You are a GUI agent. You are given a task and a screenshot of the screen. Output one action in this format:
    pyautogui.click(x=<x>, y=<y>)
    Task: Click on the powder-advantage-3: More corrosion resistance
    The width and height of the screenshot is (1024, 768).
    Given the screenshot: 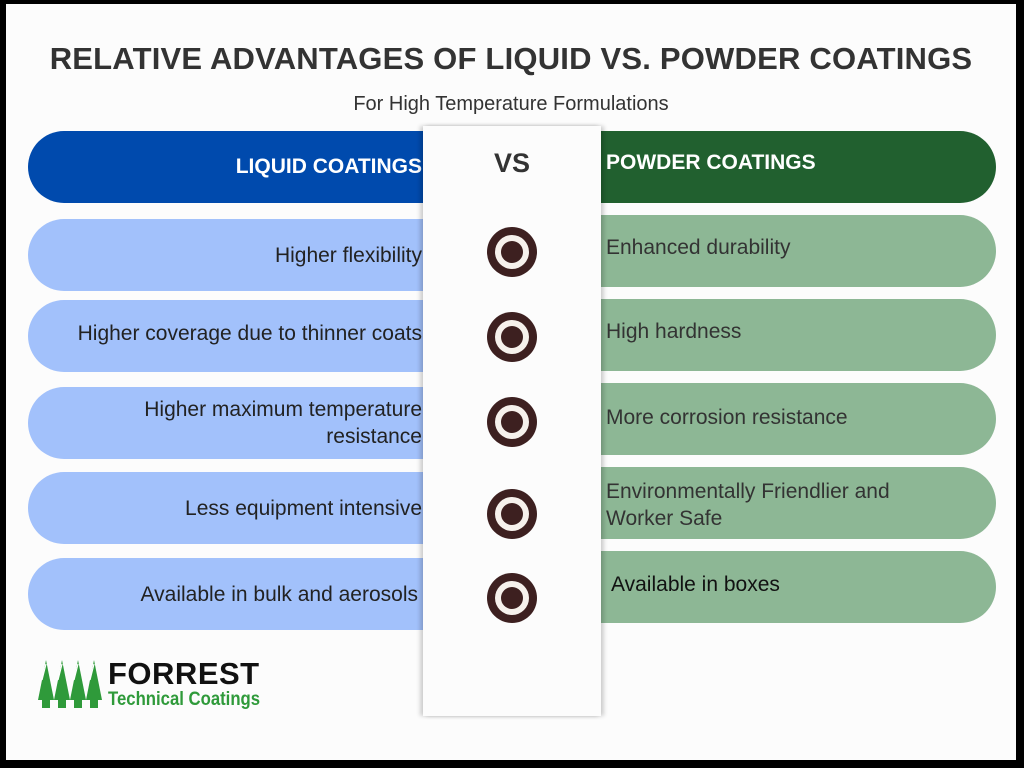 What is the action you would take?
    pyautogui.click(x=786, y=419)
    